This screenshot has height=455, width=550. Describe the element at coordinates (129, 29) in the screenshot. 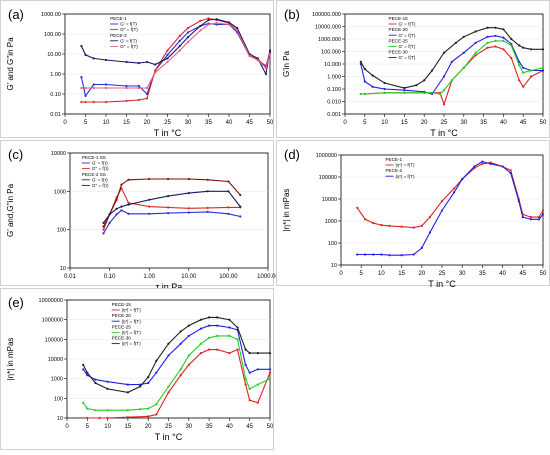

I see `legend-entry: G'' = f(T)` at that location.